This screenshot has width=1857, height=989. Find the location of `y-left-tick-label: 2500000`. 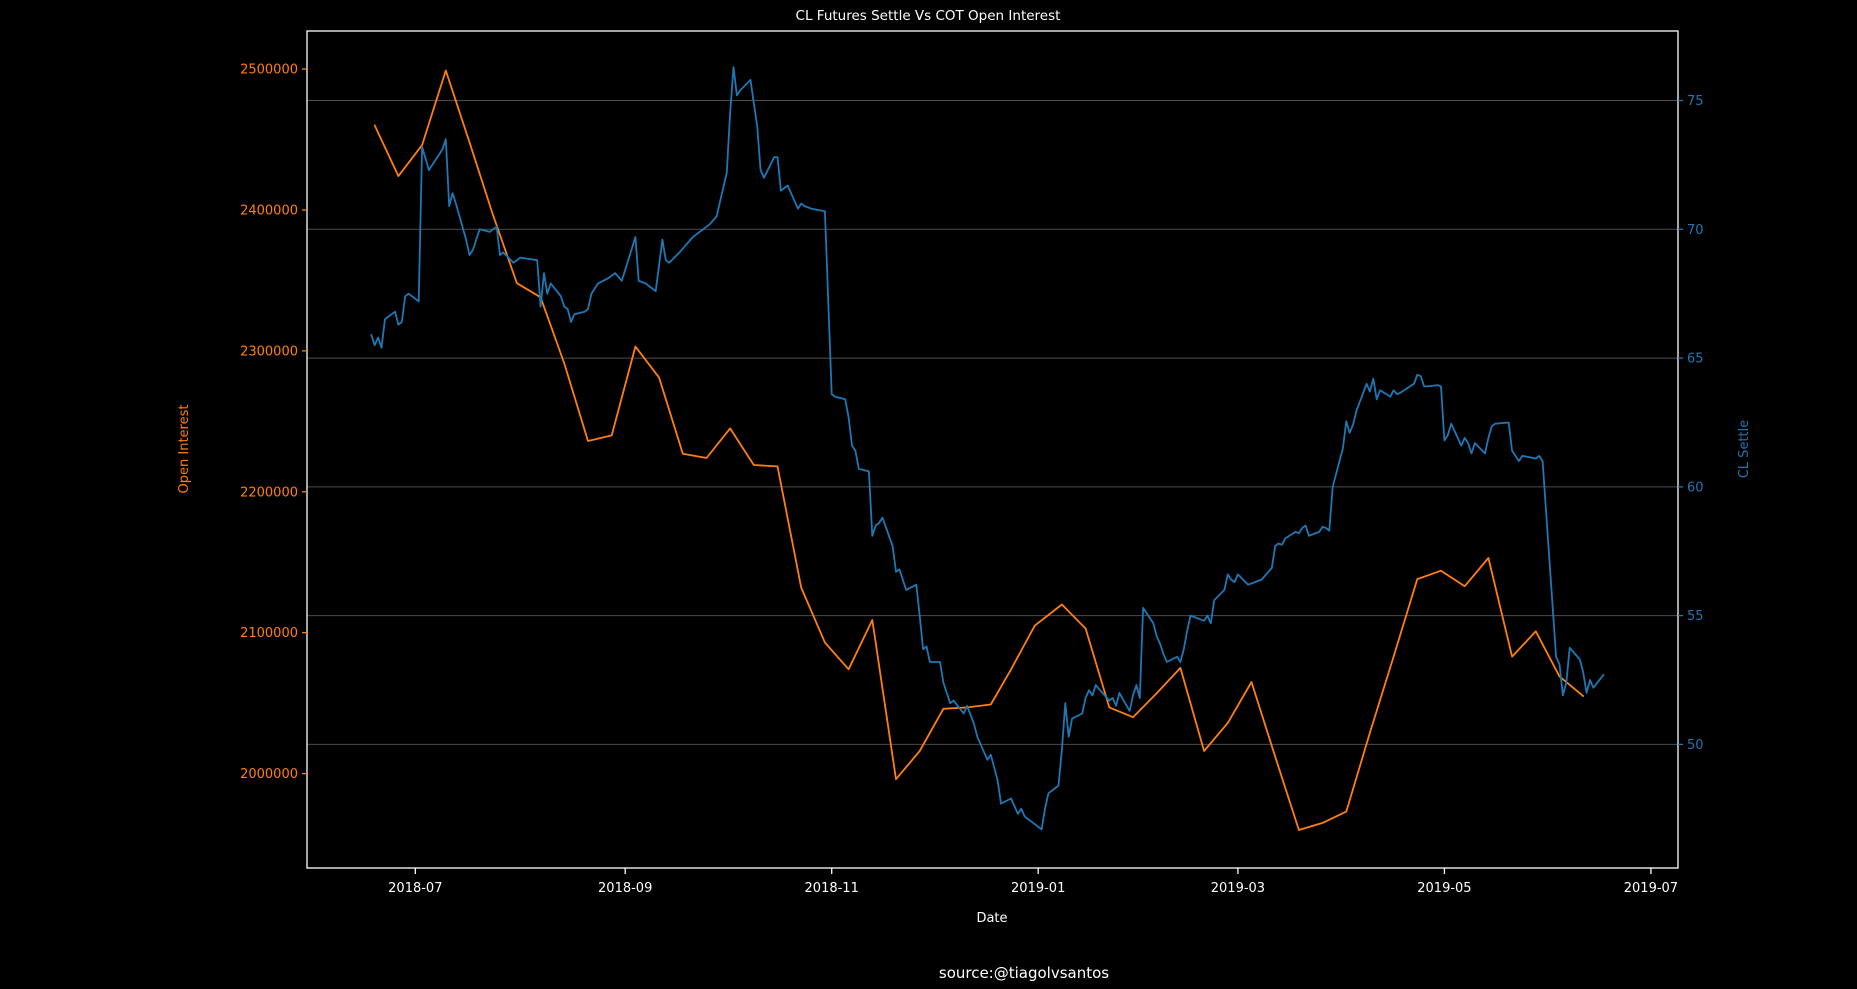

y-left-tick-label: 2500000 is located at coordinates (269, 70).